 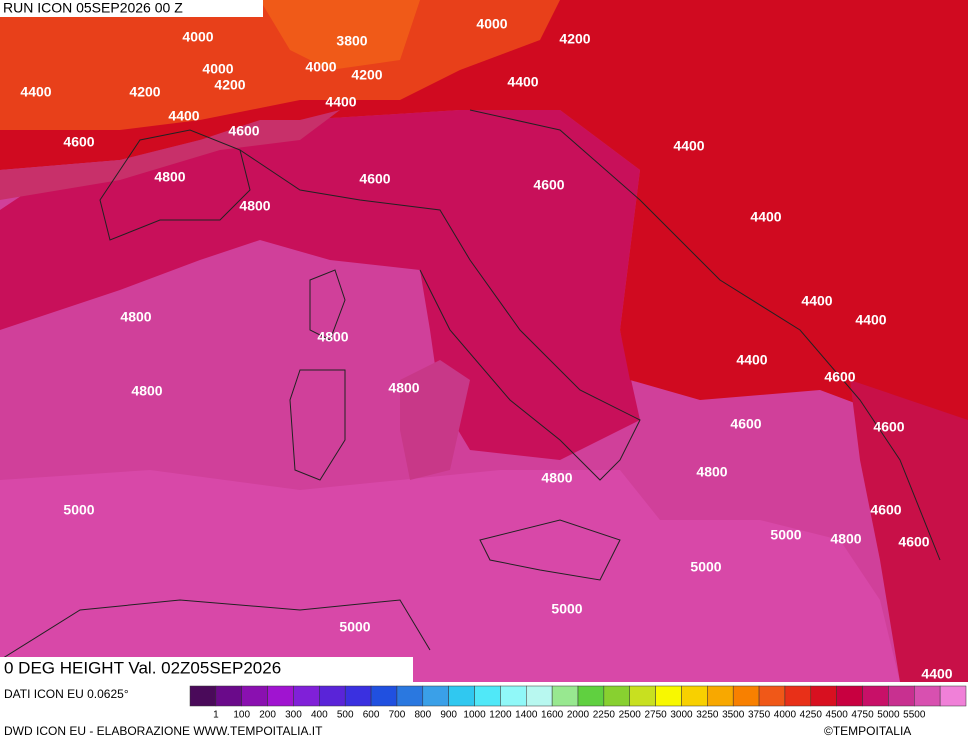 I want to click on source-label: DATI ICON EU 0.0625°, so click(x=66, y=694).